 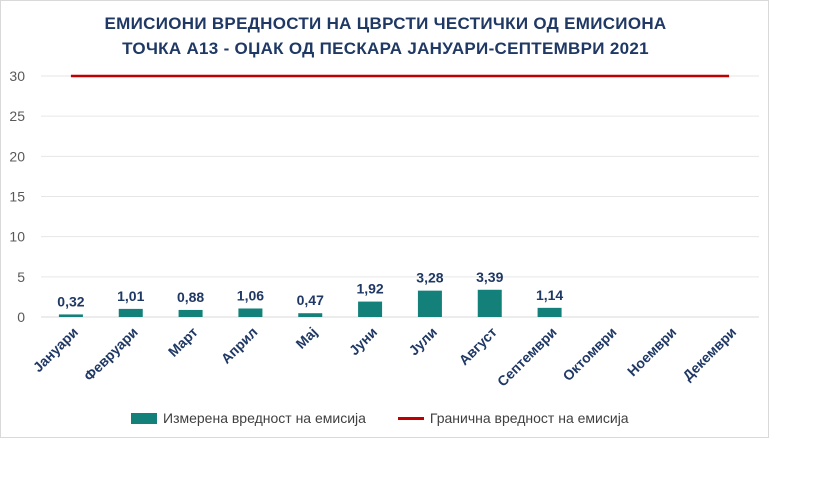 I want to click on legend-swatch-bar, so click(x=144, y=418).